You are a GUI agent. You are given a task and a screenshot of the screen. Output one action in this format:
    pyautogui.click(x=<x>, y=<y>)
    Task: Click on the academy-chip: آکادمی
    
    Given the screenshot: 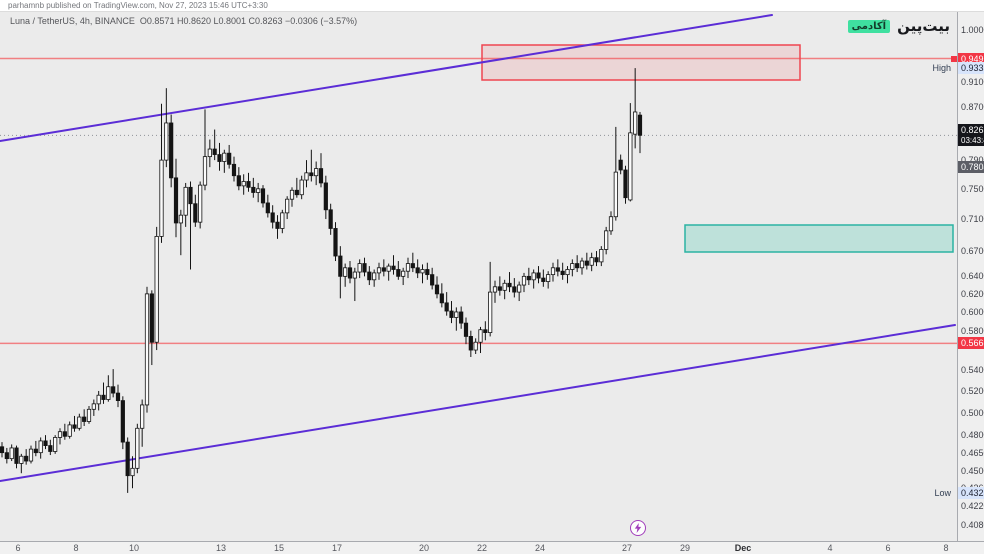 What is the action you would take?
    pyautogui.click(x=869, y=26)
    